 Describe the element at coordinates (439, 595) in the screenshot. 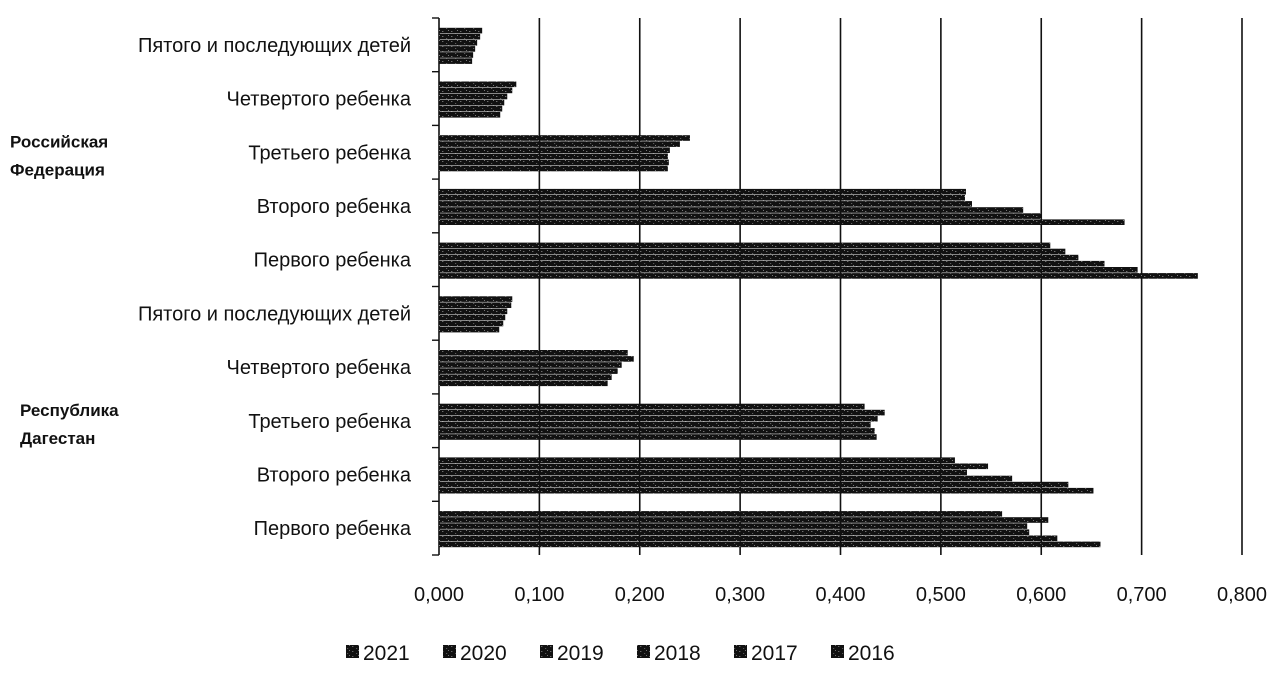

I see `x-tick-label: 0,000` at that location.